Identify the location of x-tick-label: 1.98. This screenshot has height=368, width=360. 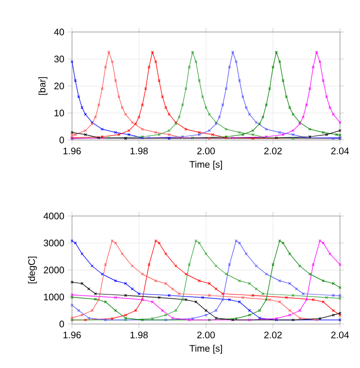
(139, 151).